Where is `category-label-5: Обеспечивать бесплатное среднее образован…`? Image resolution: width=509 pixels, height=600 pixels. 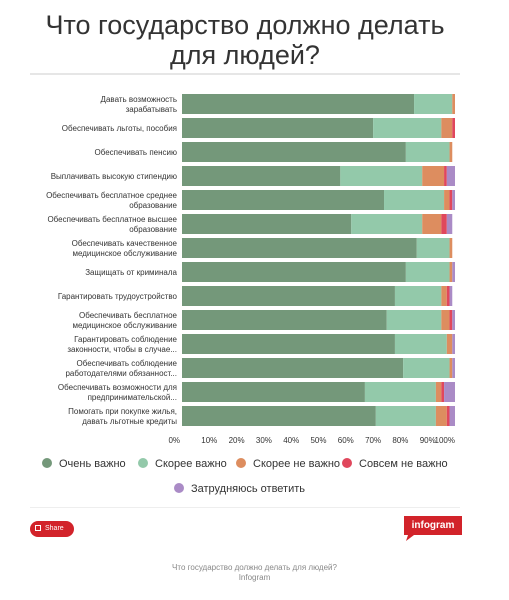
category-label-5: Обеспечивать бесплатное среднее образован… is located at coordinates (111, 200).